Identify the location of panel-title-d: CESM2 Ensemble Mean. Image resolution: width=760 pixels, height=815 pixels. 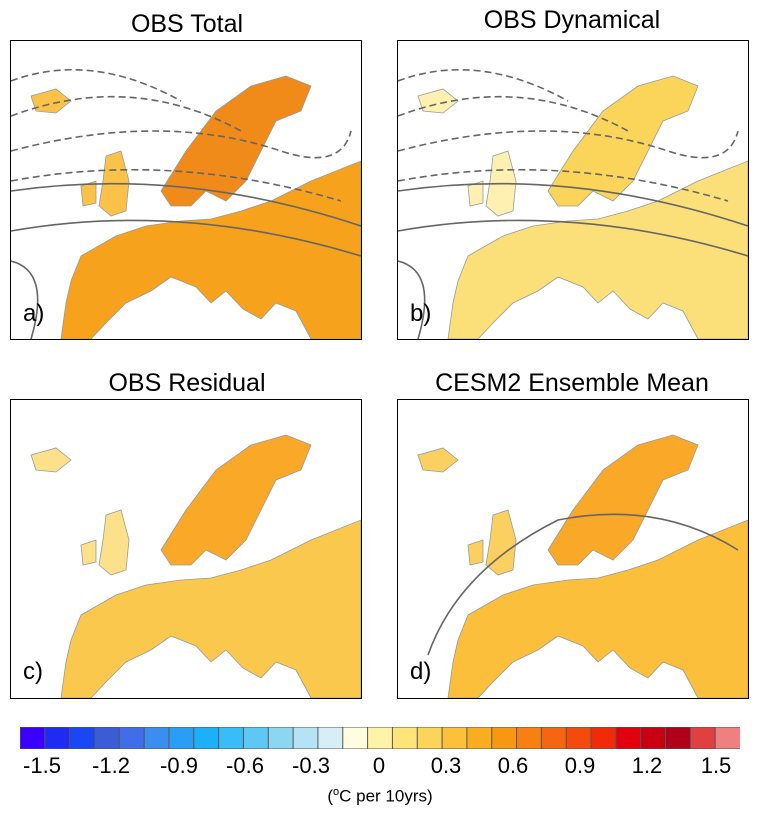
(572, 383).